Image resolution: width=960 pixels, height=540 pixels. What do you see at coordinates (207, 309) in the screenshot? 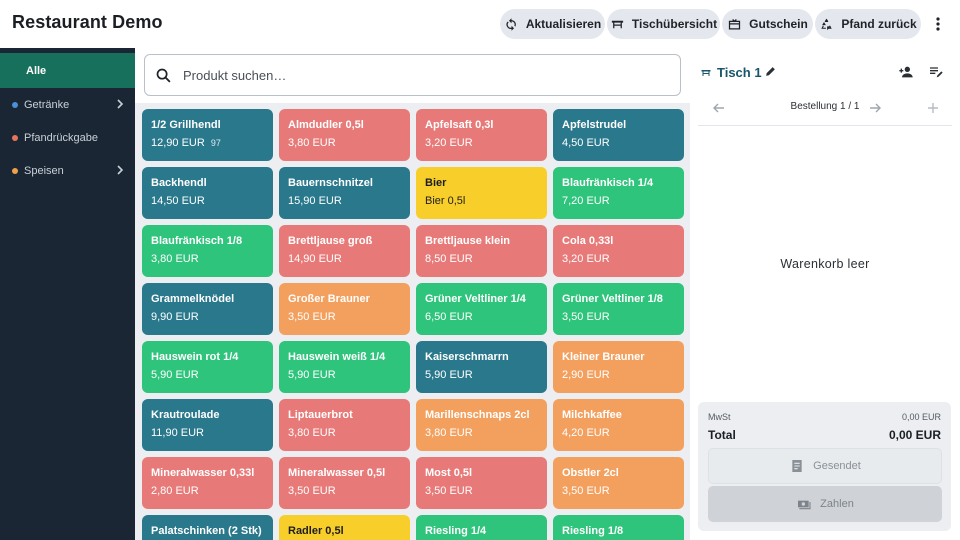
I see `product-tile: Grammelknödel 9,90 EUR` at bounding box center [207, 309].